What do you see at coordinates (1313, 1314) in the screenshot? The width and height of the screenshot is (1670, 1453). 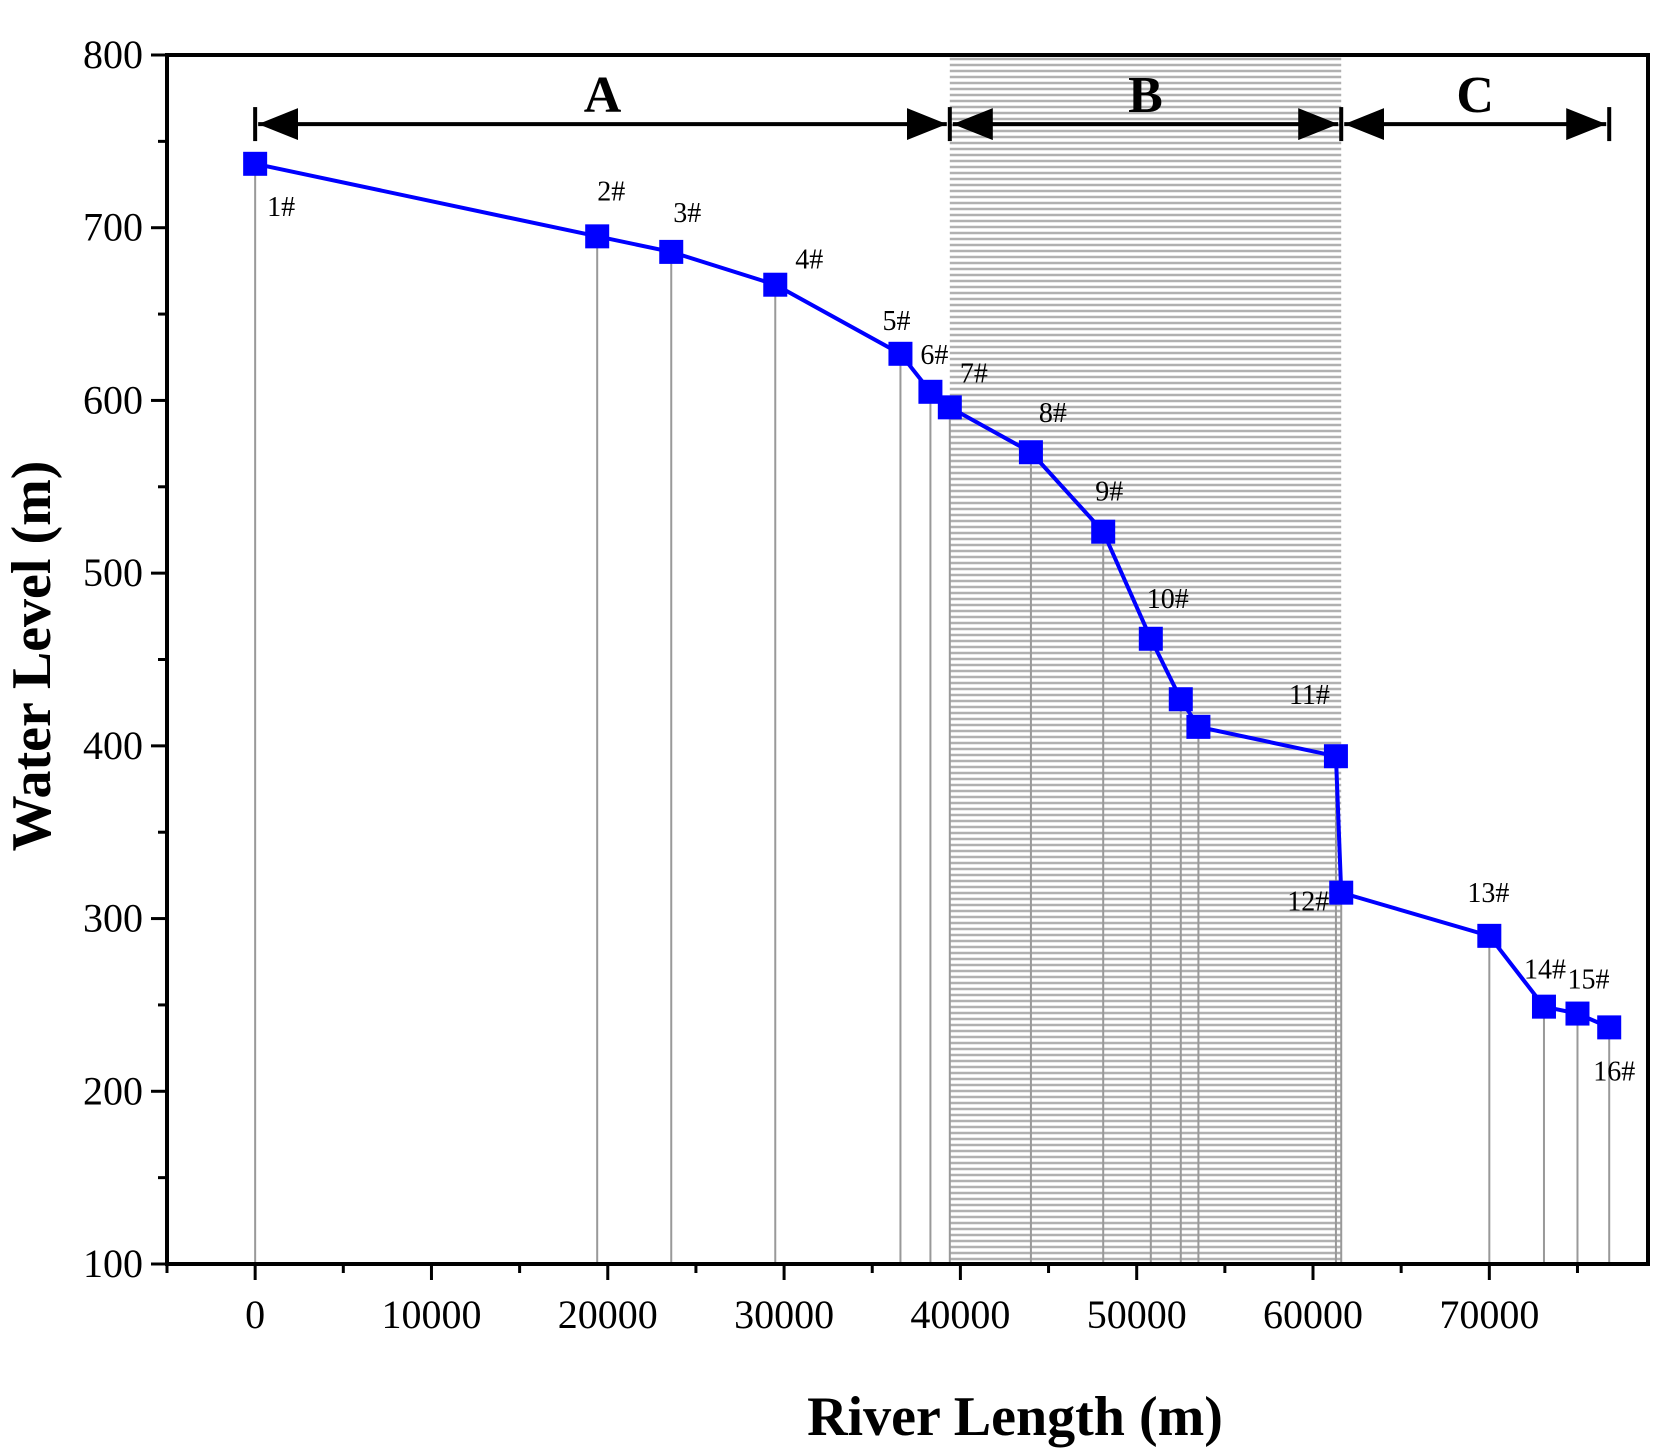 I see `x-tick-label: 60000` at bounding box center [1313, 1314].